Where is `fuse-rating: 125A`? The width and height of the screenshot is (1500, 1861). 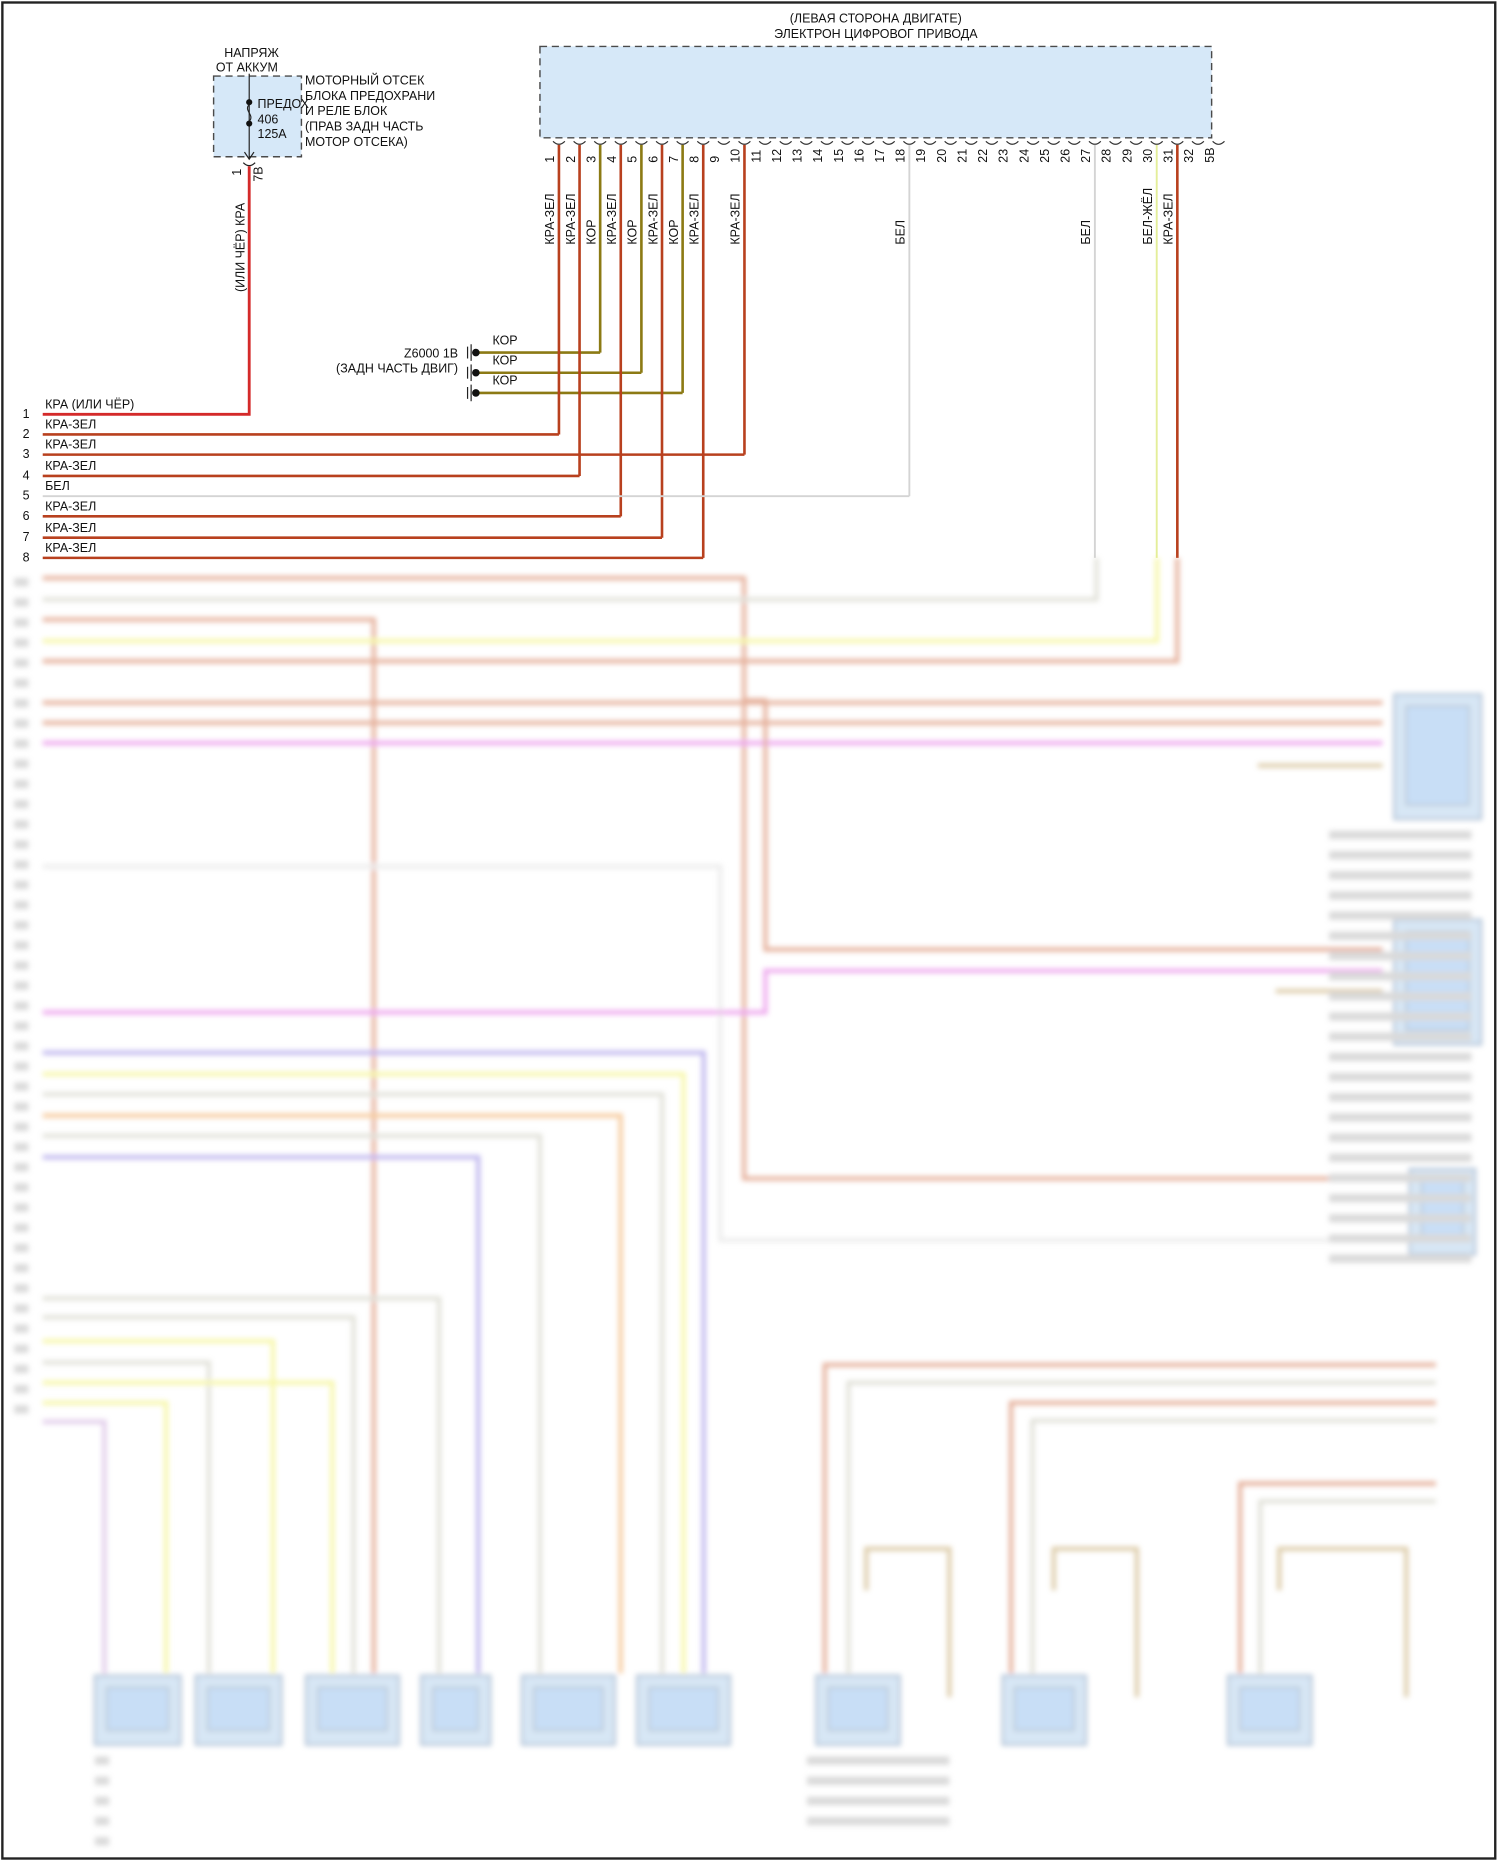 fuse-rating: 125A is located at coordinates (273, 134).